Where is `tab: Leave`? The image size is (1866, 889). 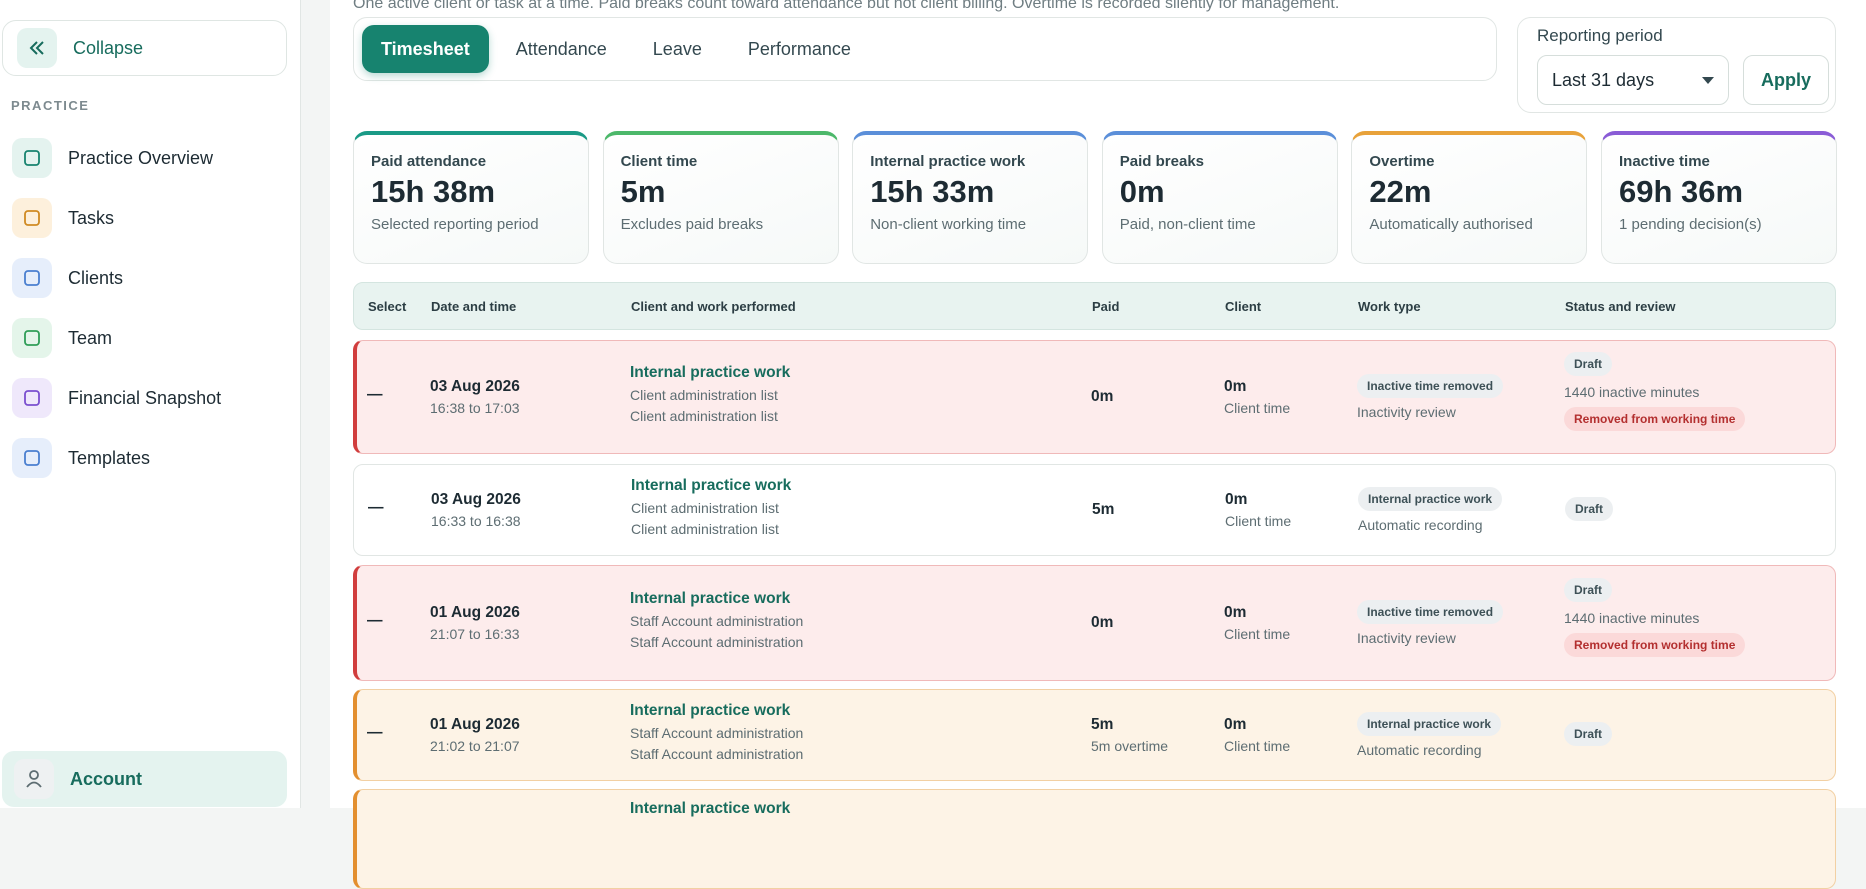
tab: Leave is located at coordinates (677, 48).